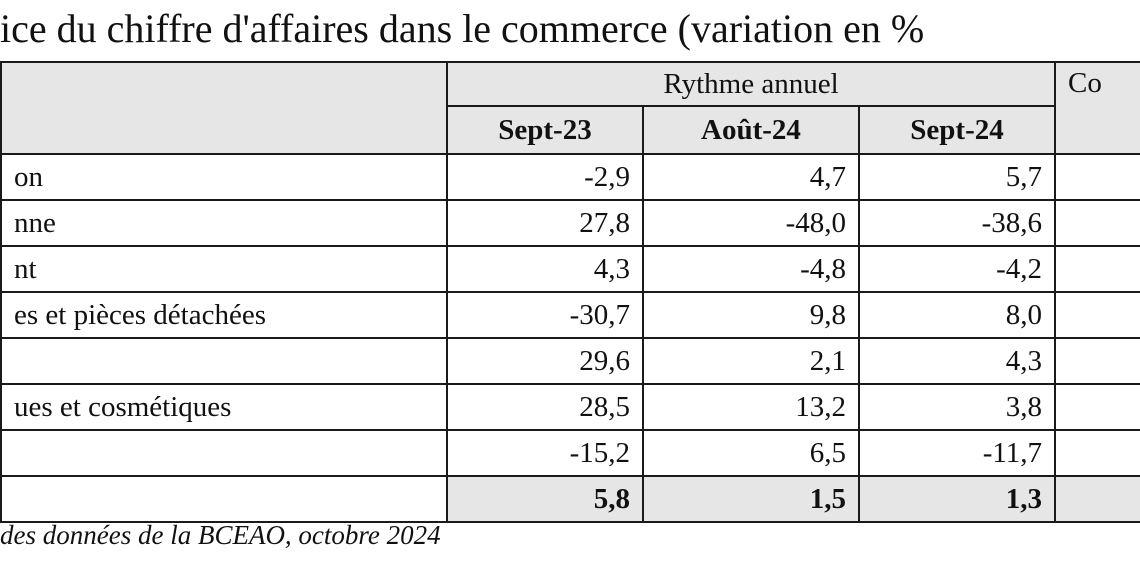  I want to click on total-row: 5,8 1,5 1,3, so click(570, 499).